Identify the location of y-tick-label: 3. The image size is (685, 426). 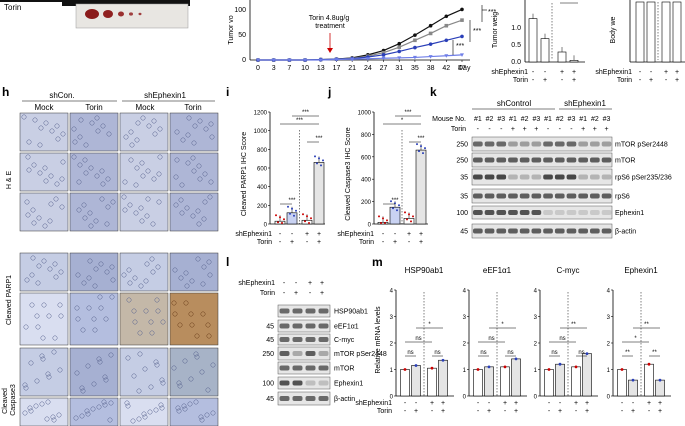
(392, 318).